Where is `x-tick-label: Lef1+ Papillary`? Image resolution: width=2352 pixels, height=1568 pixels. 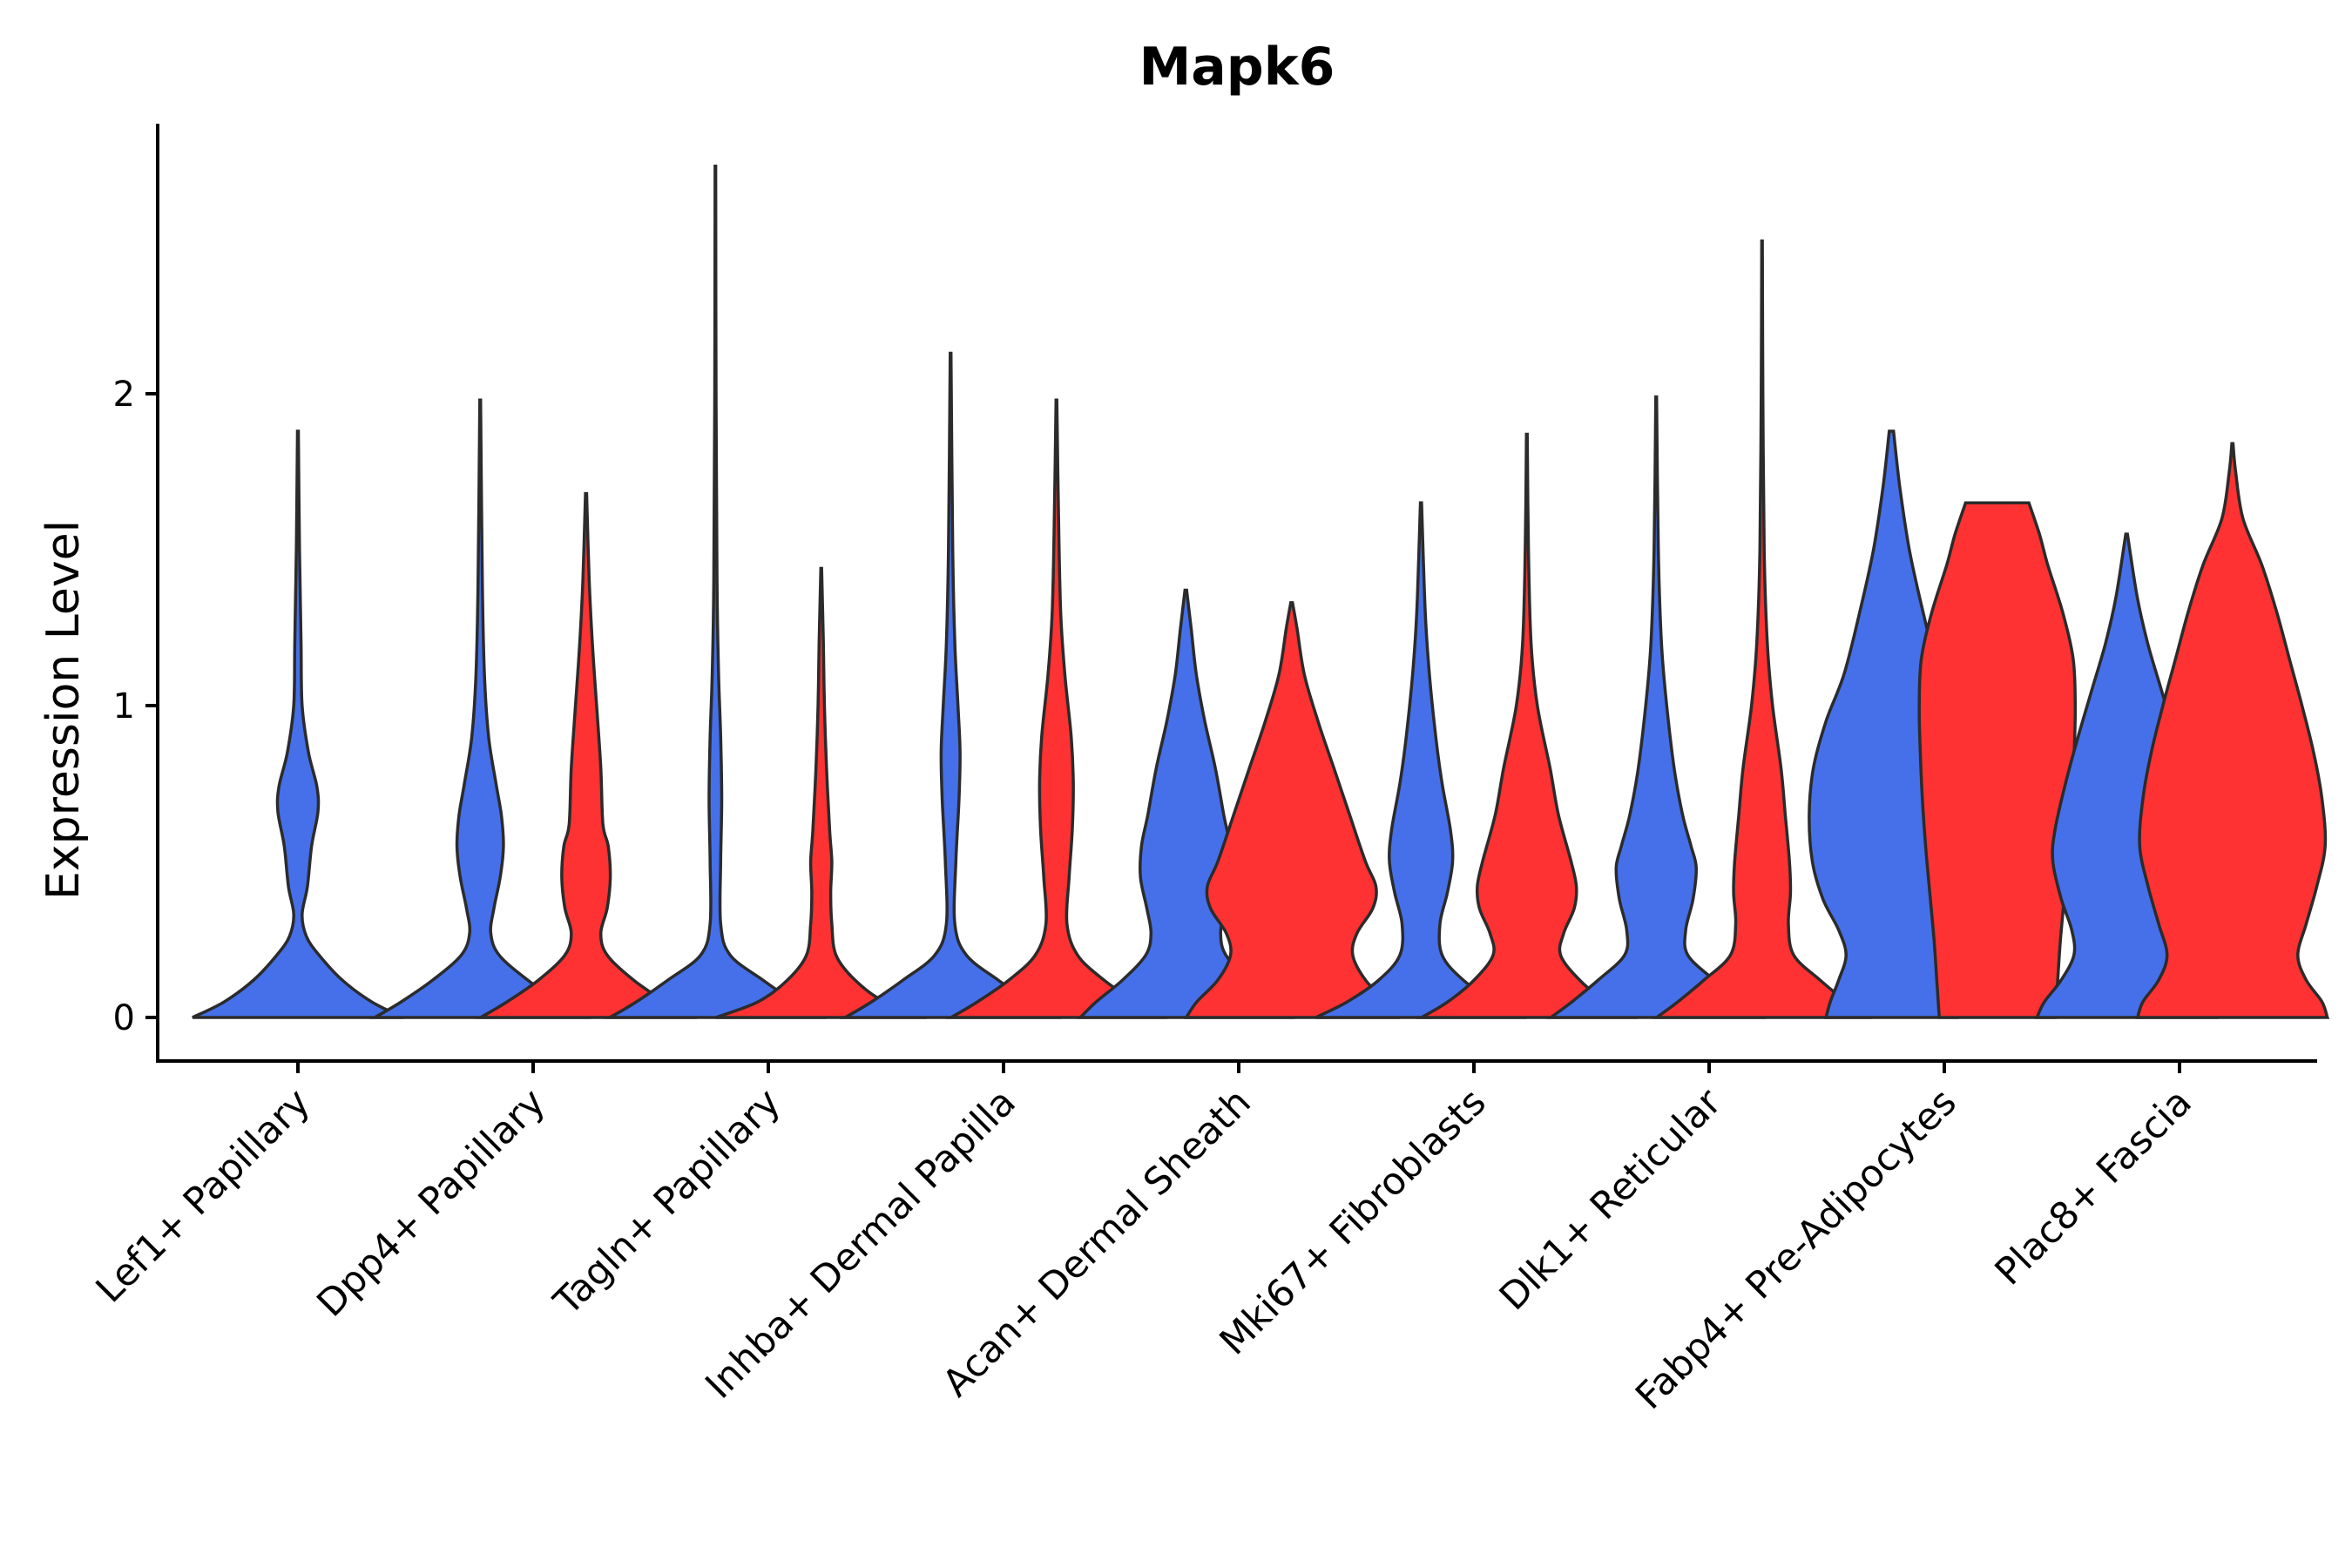
x-tick-label: Lef1+ Papillary is located at coordinates (204, 1195).